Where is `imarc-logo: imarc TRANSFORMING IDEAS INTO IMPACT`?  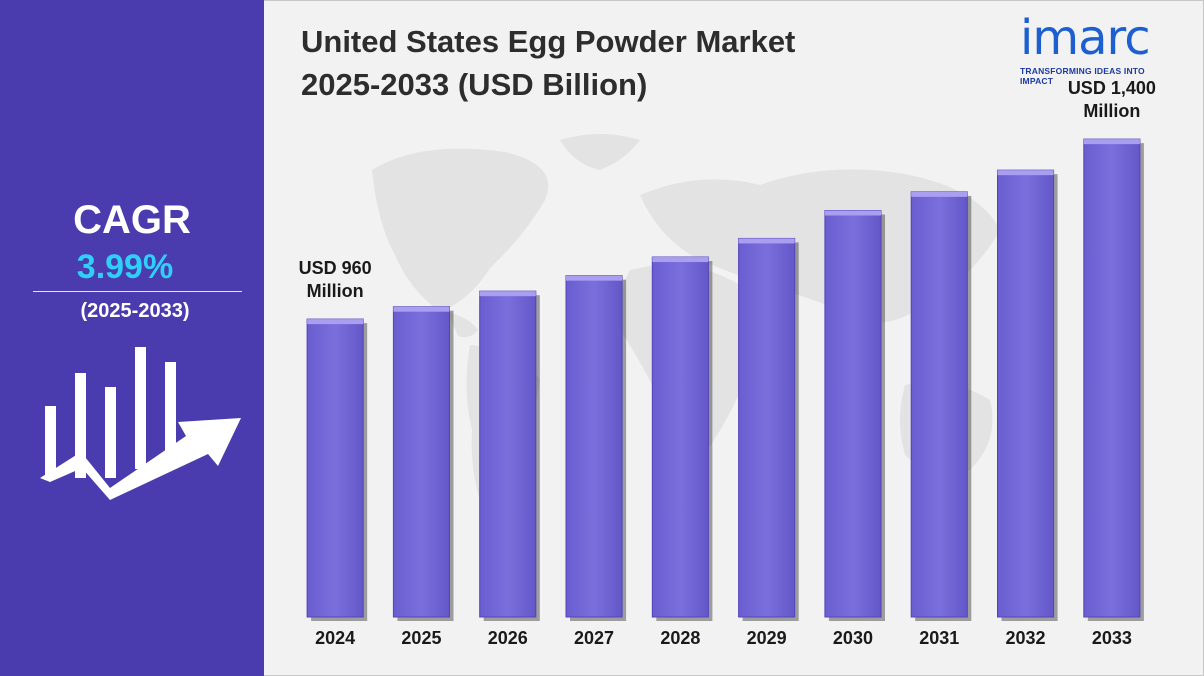 imarc-logo: imarc TRANSFORMING IDEAS INTO IMPACT is located at coordinates (1100, 49).